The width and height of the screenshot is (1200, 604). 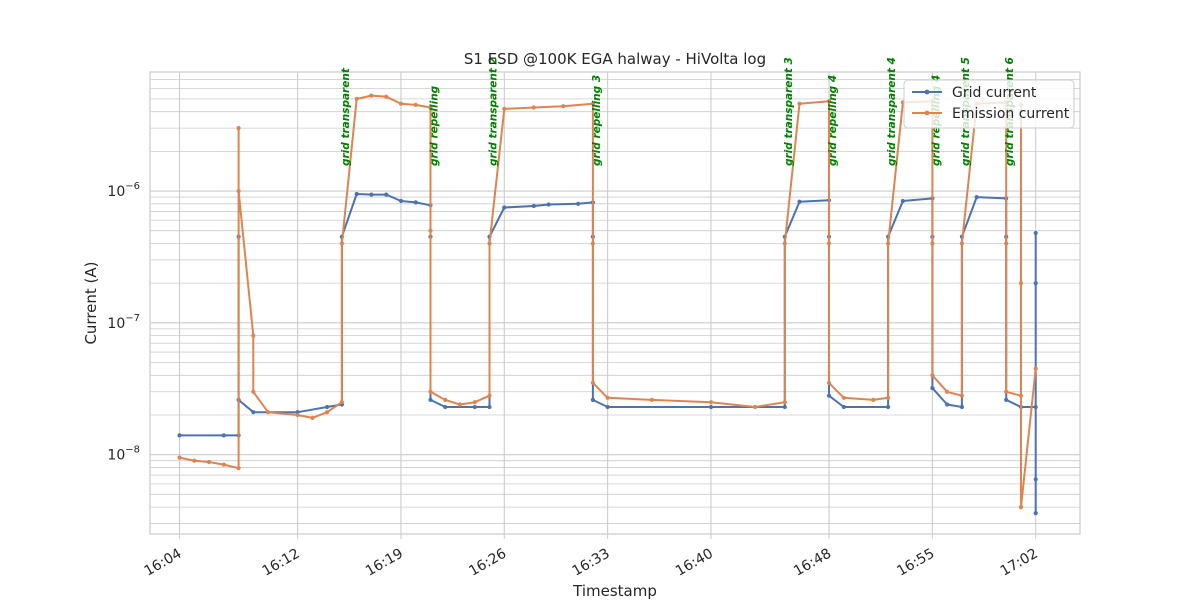 What do you see at coordinates (123, 190) in the screenshot?
I see `y-tick-label: 10⁻⁶` at bounding box center [123, 190].